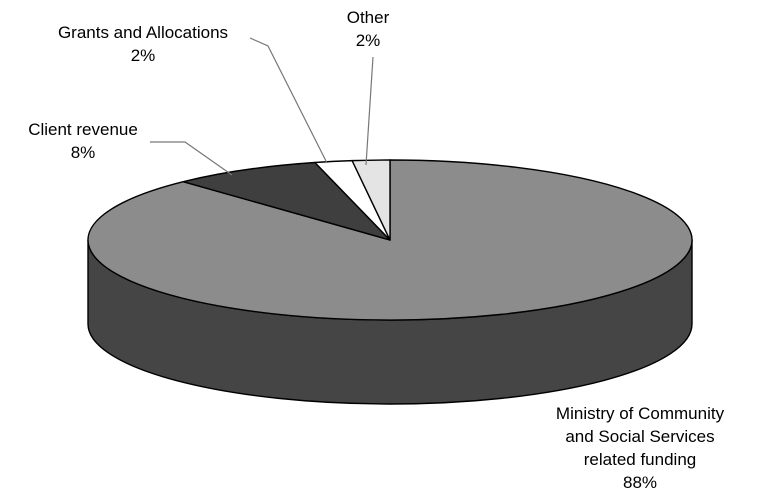 The image size is (760, 497). What do you see at coordinates (371, 200) in the screenshot?
I see `slice-other` at bounding box center [371, 200].